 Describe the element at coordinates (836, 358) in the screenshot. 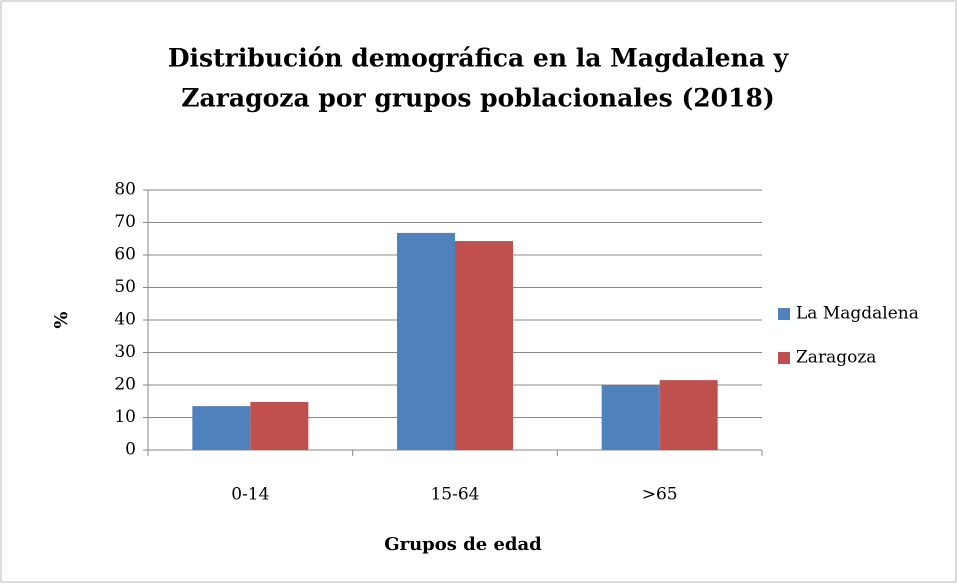

I see `legend-label: Zaragoza` at that location.